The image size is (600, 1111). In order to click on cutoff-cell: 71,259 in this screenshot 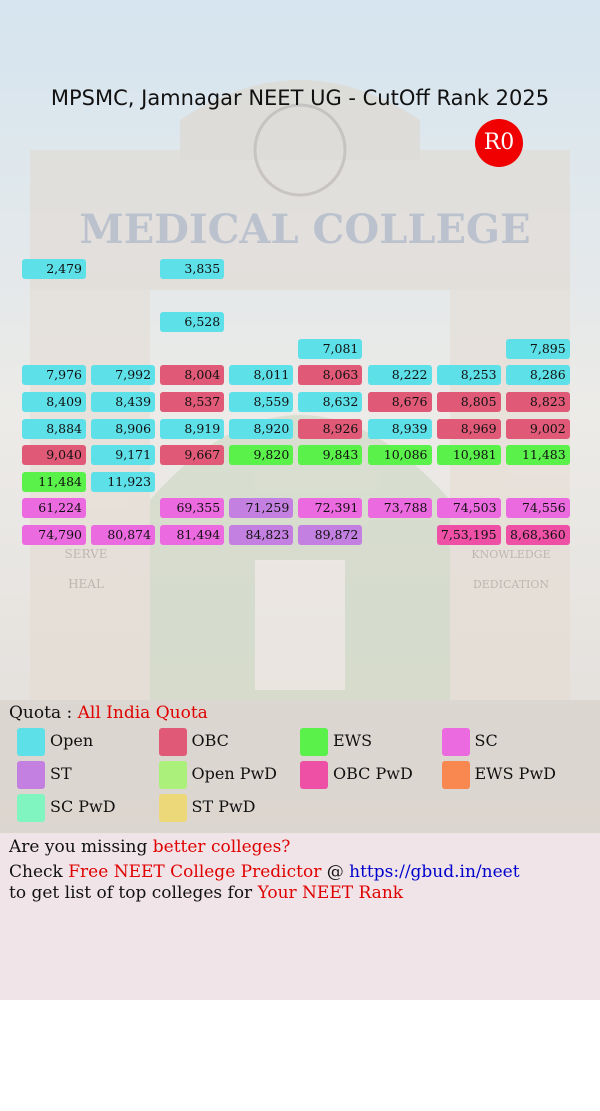, I will do `click(261, 508)`.